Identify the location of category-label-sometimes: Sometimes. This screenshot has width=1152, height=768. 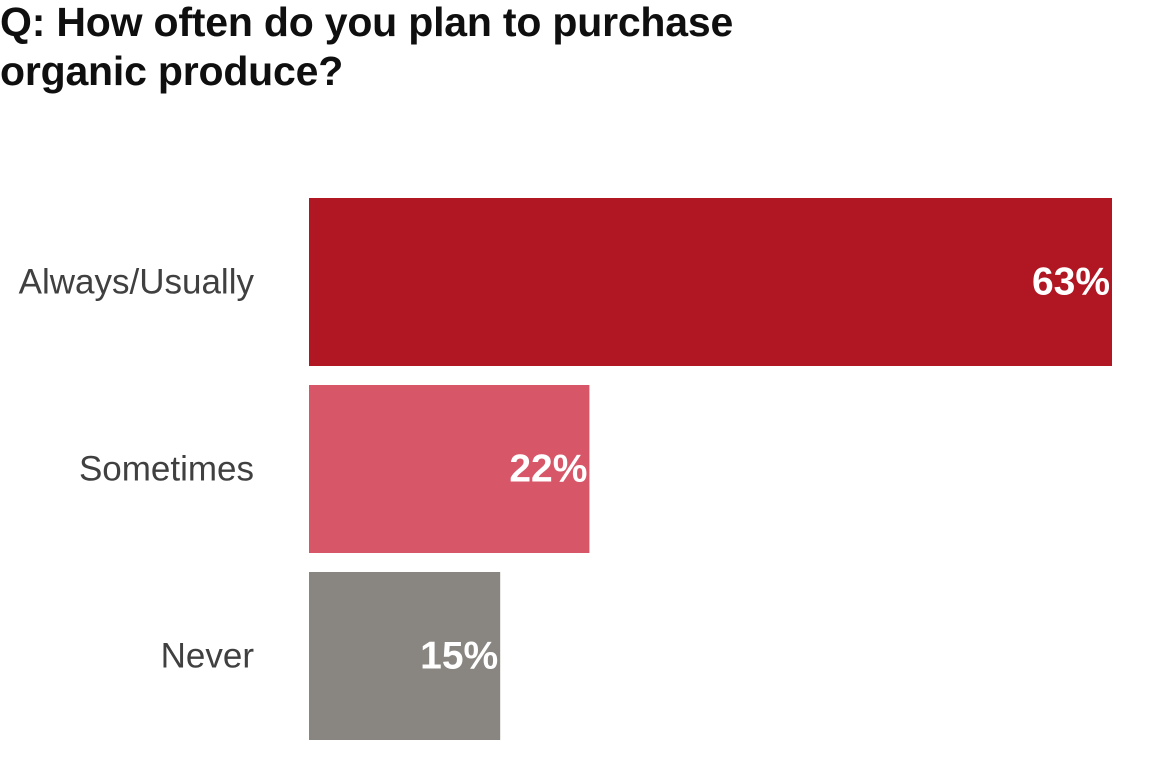
(166, 469).